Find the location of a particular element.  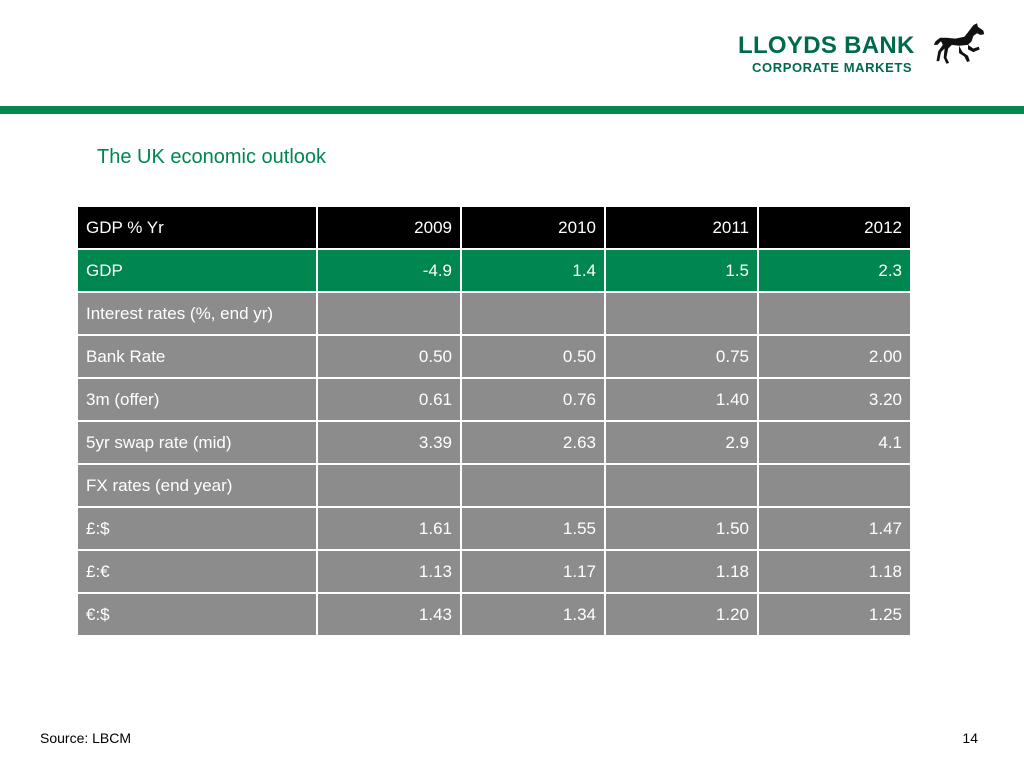

table-row: €:$ 1.43 1.34 1.20 1.25 is located at coordinates (494, 614).